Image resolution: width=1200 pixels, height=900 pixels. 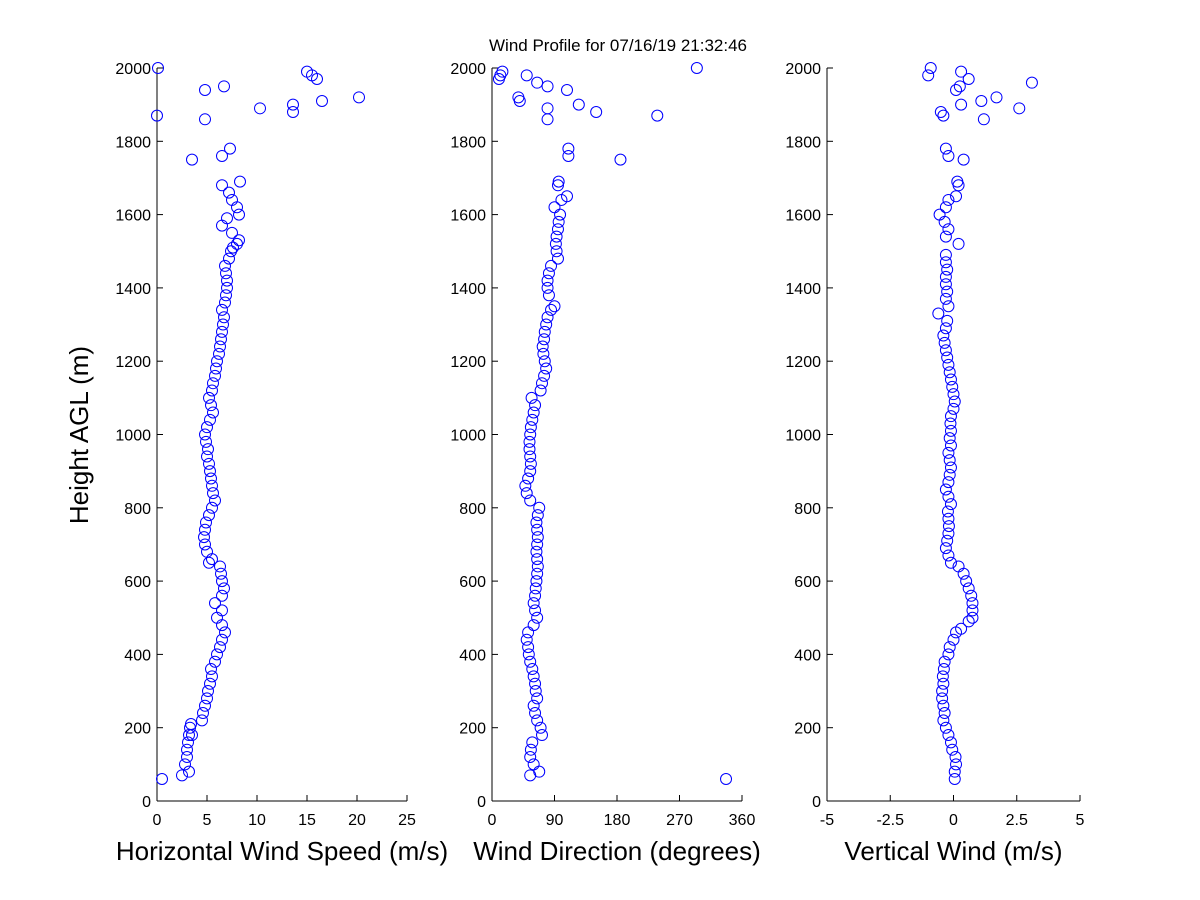 What do you see at coordinates (137, 509) in the screenshot?
I see `y-tick-label: 800` at bounding box center [137, 509].